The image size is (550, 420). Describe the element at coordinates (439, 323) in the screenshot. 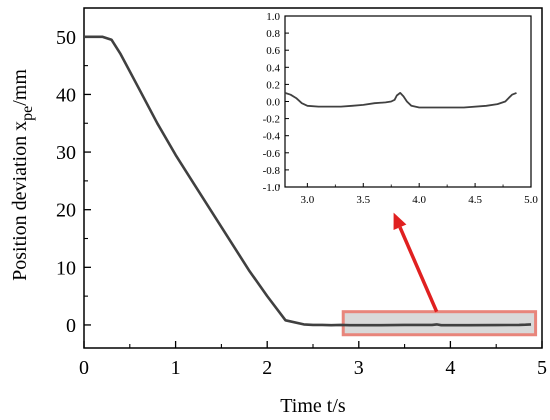

I see `zoom-highlight-box` at that location.